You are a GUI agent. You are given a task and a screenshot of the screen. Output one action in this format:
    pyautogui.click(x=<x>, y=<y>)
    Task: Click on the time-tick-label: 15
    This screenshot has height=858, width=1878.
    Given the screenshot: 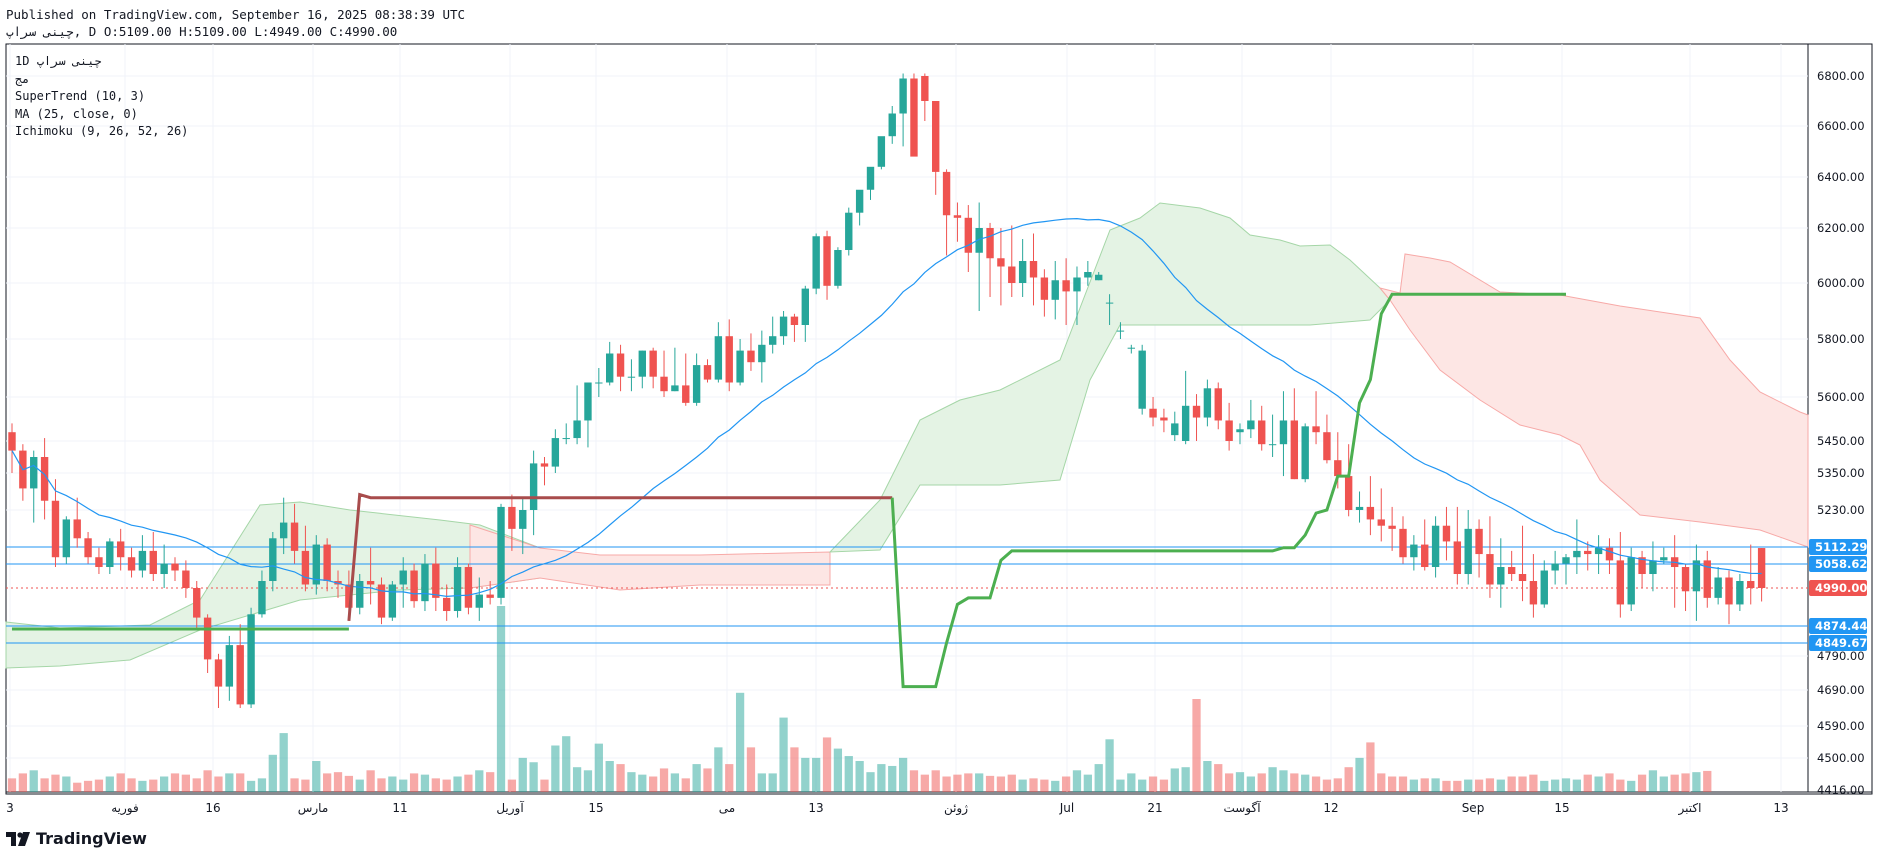 What is the action you would take?
    pyautogui.click(x=1561, y=808)
    